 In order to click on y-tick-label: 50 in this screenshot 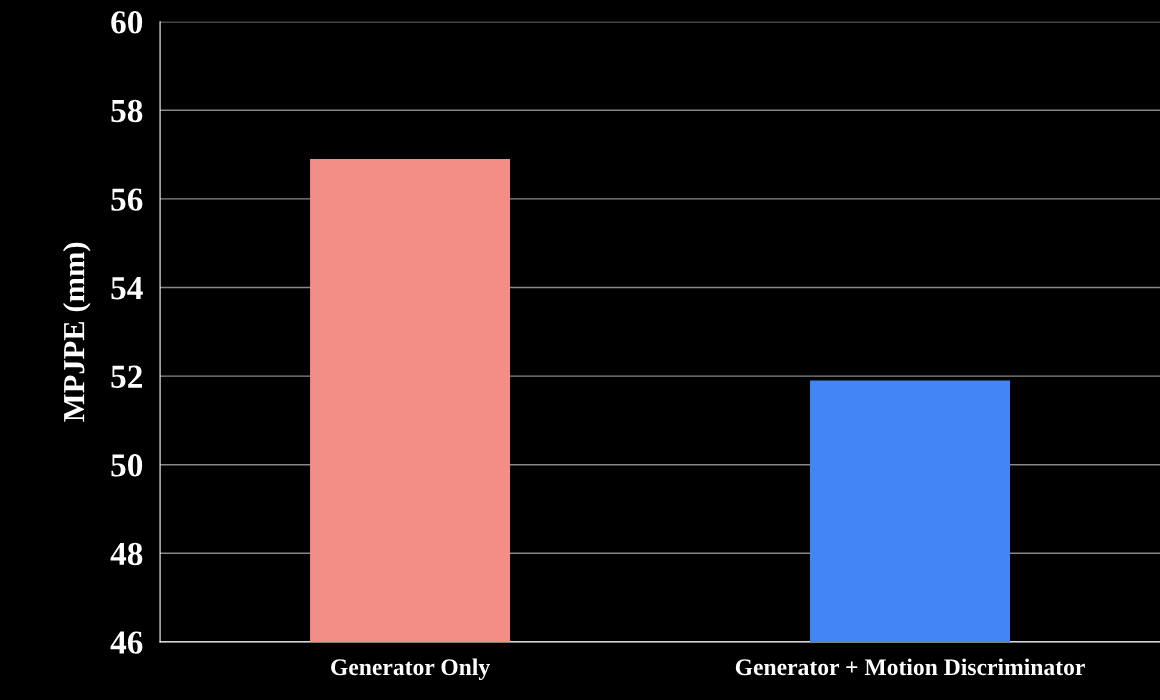, I will do `click(127, 465)`.